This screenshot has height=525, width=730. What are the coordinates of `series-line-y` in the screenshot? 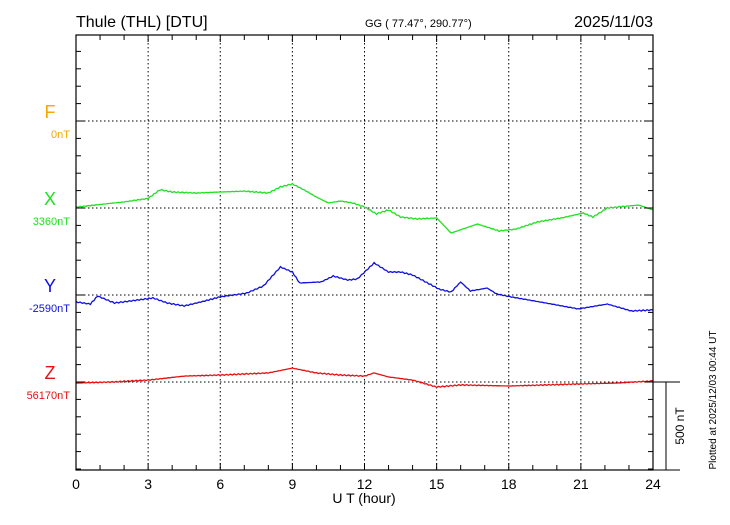 It's located at (364, 287).